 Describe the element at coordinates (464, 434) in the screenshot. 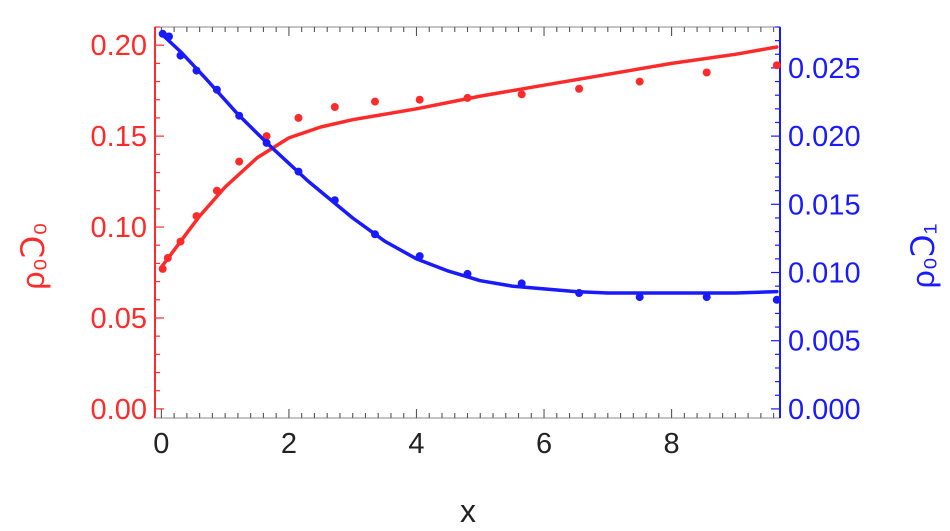

I see `x-axis: 0 2 4 6 8` at that location.